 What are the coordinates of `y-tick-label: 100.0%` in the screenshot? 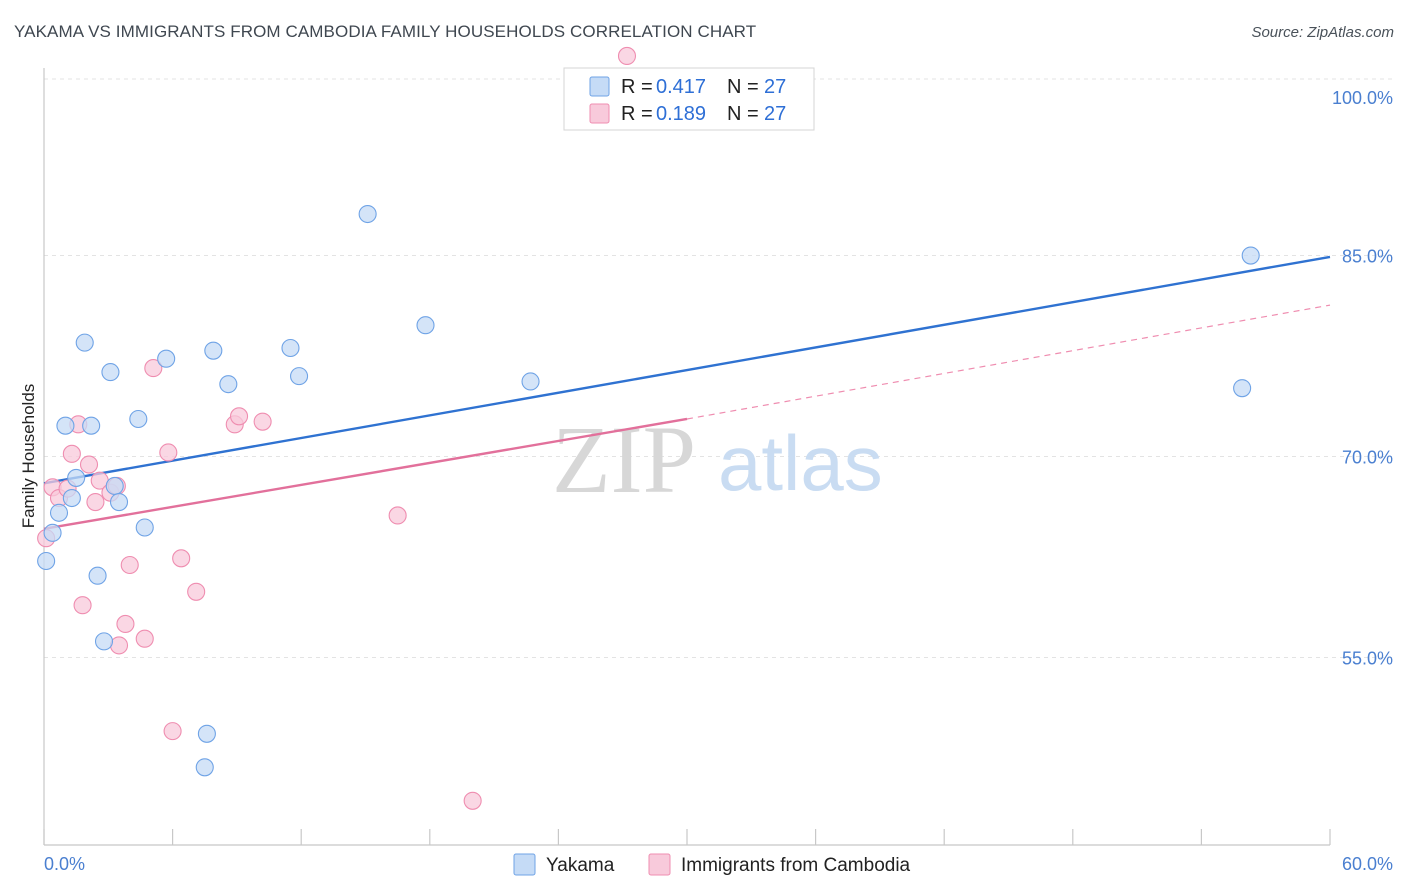 It's located at (1362, 98).